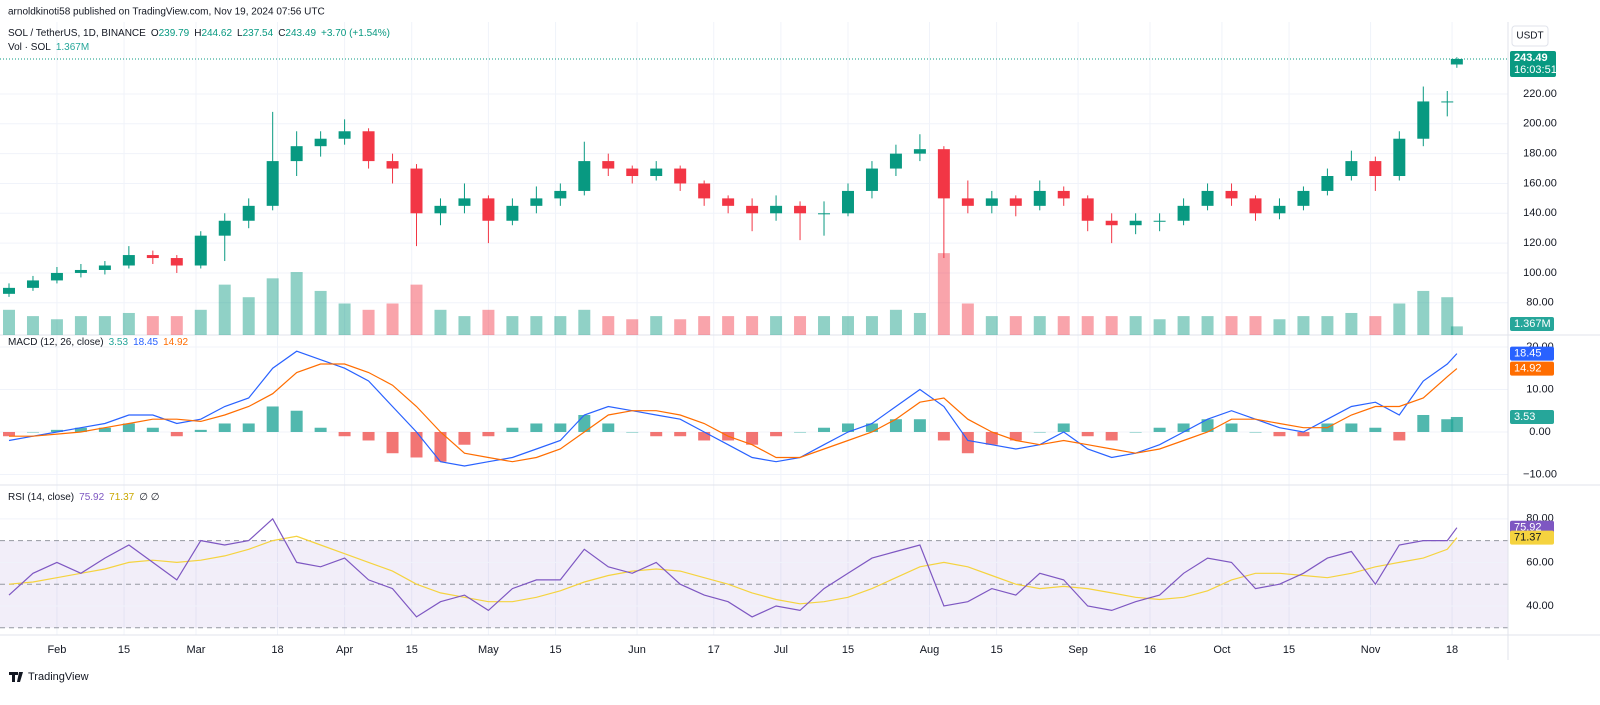  Describe the element at coordinates (41, 497) in the screenshot. I see `rsi-title: RSI (14, close)` at that location.